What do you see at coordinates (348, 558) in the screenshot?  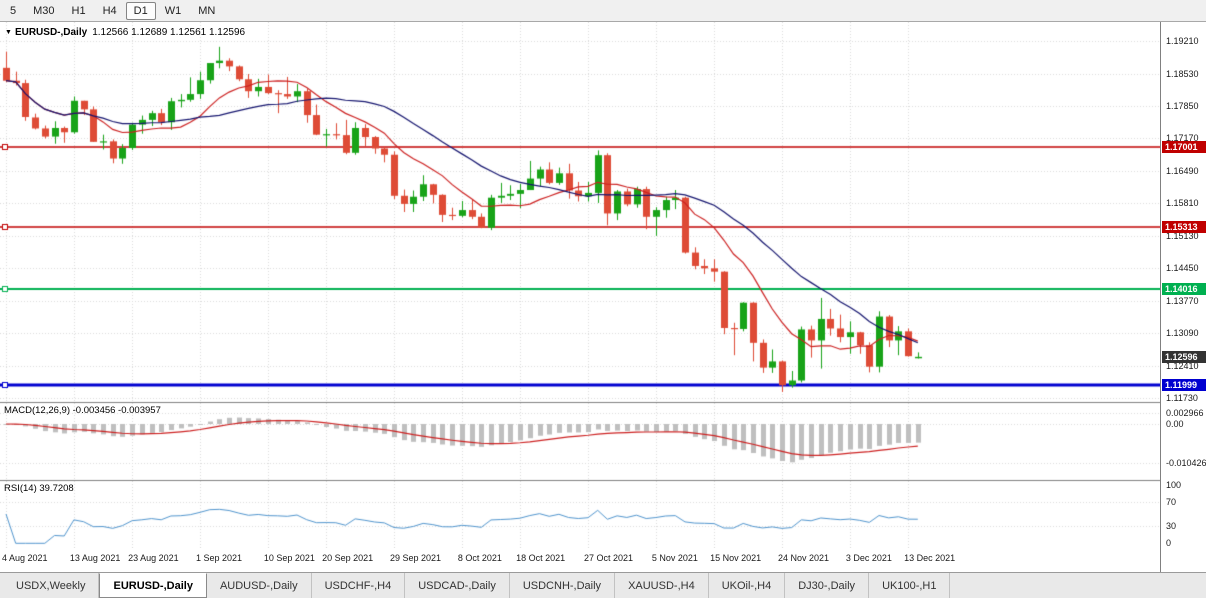 I see `date-axis-label: 20 Sep 2021` at bounding box center [348, 558].